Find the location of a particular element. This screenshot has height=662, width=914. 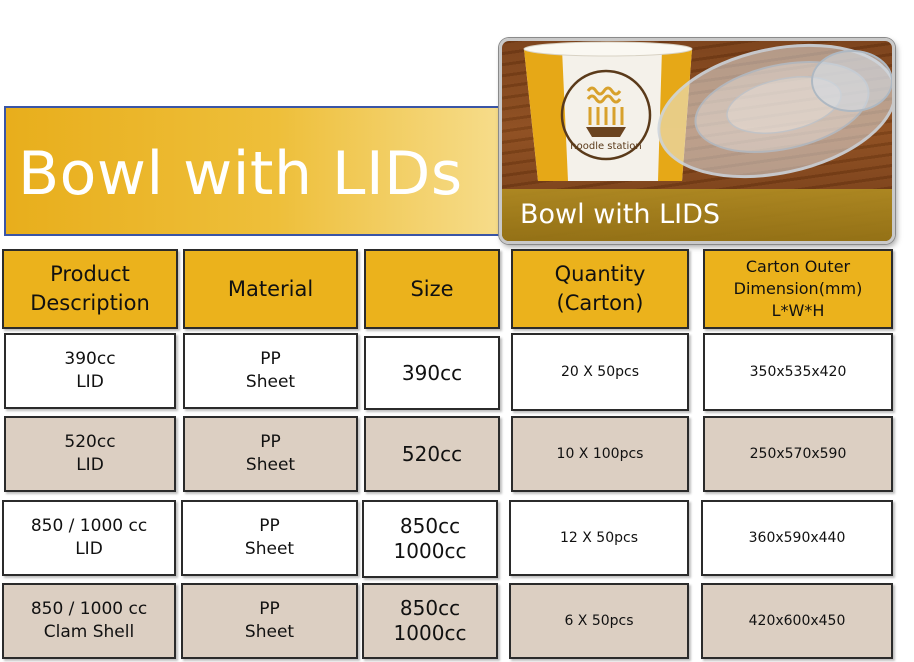

row3-material: PP Sheet is located at coordinates (269, 538).